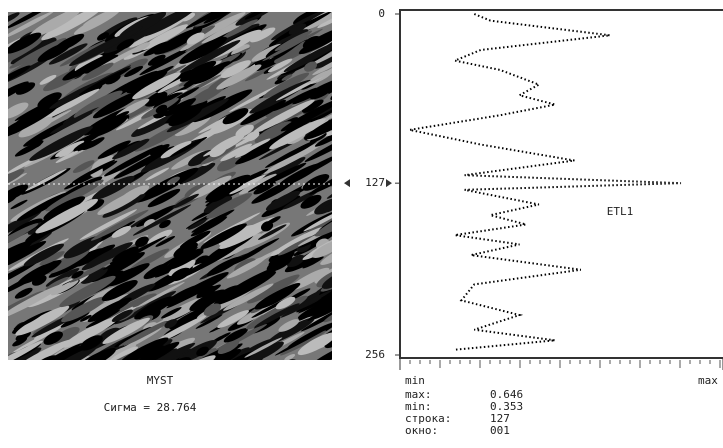 This screenshot has height=448, width=723. I want to click on y-tick-label: 127, so click(375, 182).